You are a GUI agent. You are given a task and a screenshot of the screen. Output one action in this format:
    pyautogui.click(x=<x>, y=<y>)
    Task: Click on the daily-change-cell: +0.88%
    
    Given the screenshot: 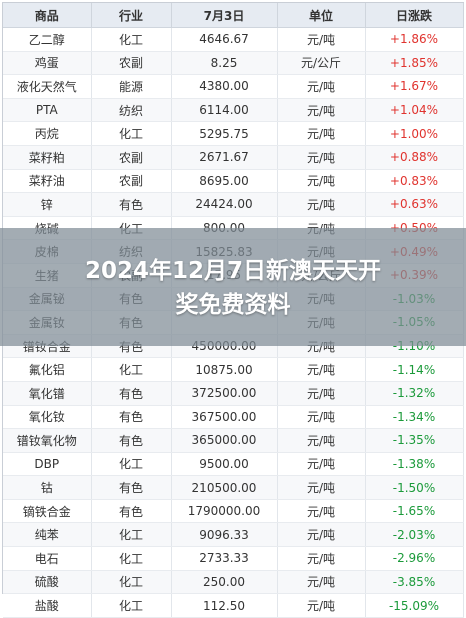 What is the action you would take?
    pyautogui.click(x=414, y=157)
    